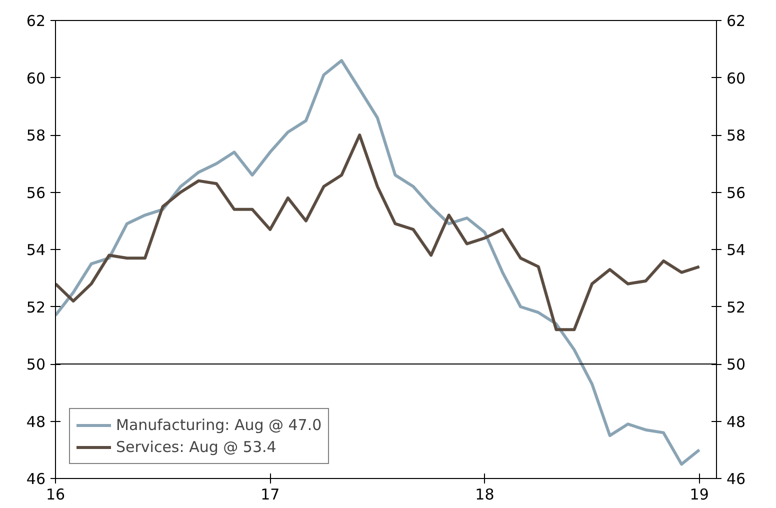 This screenshot has height=508, width=776. Describe the element at coordinates (736, 135) in the screenshot. I see `y2-tick-label: 58` at that location.